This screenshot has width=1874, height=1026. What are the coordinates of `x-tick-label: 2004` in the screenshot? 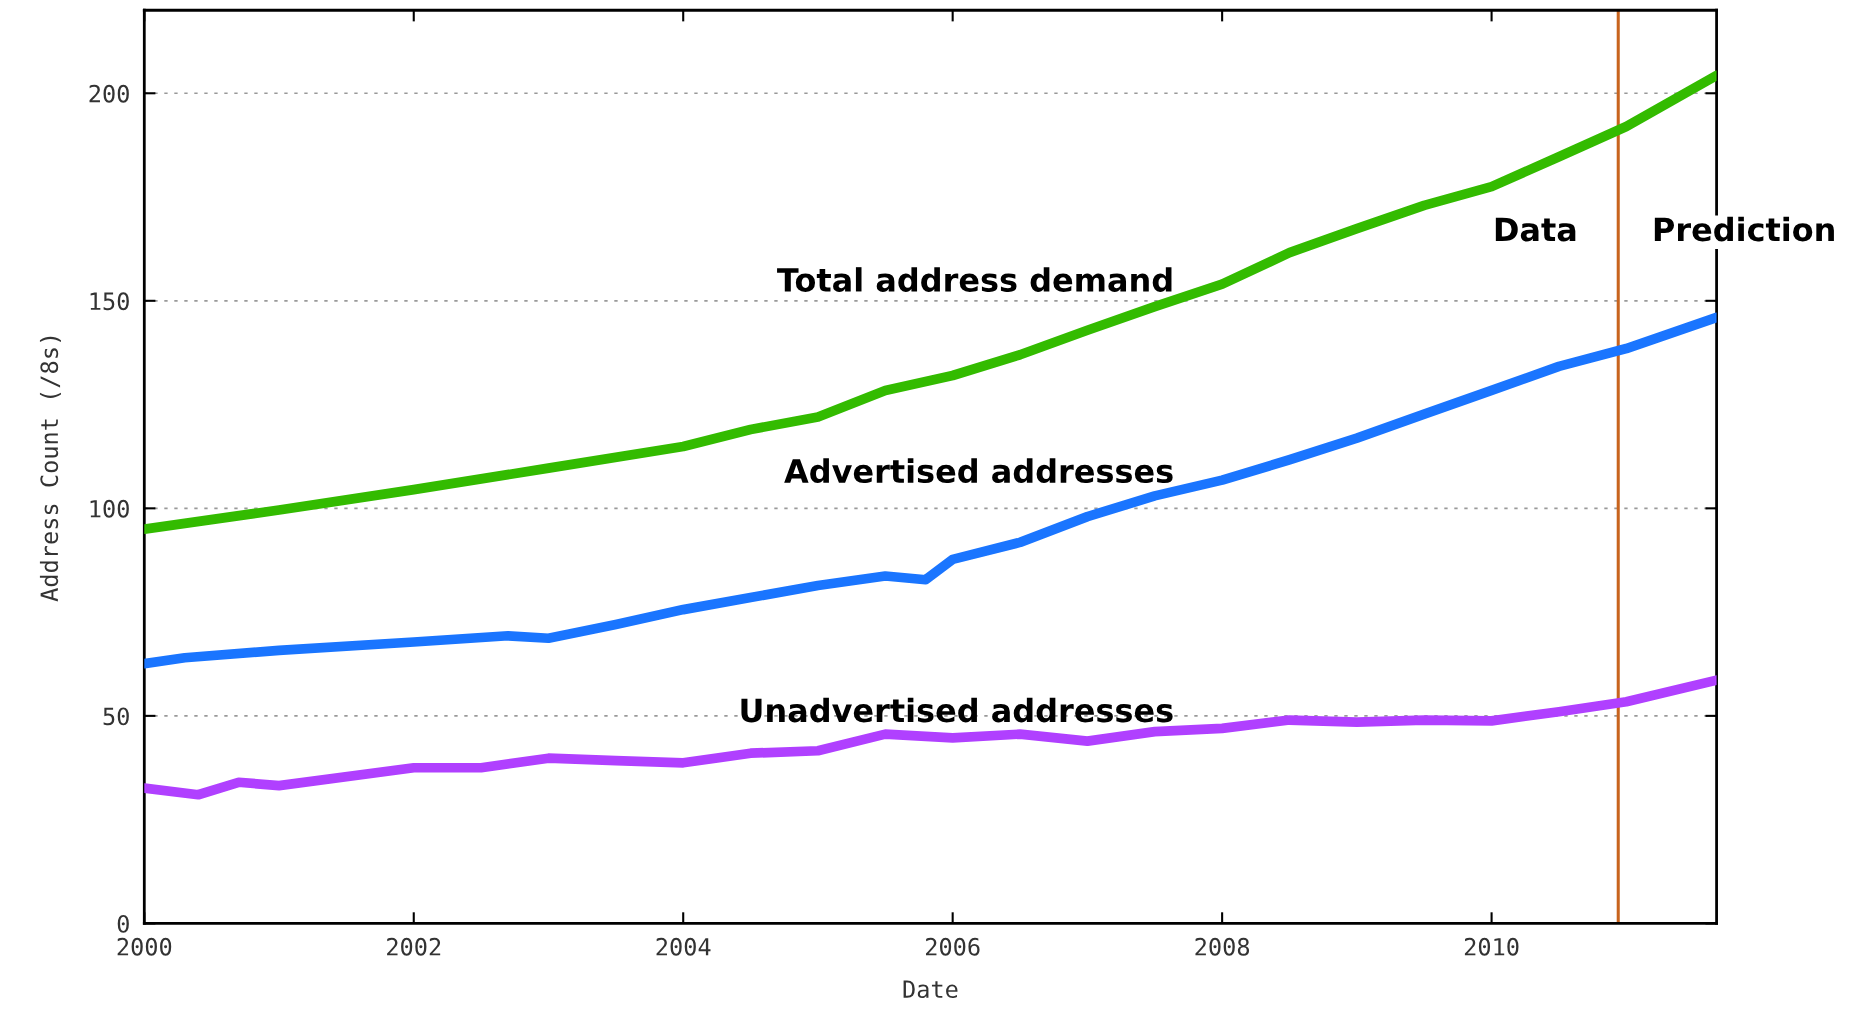 It's located at (683, 946).